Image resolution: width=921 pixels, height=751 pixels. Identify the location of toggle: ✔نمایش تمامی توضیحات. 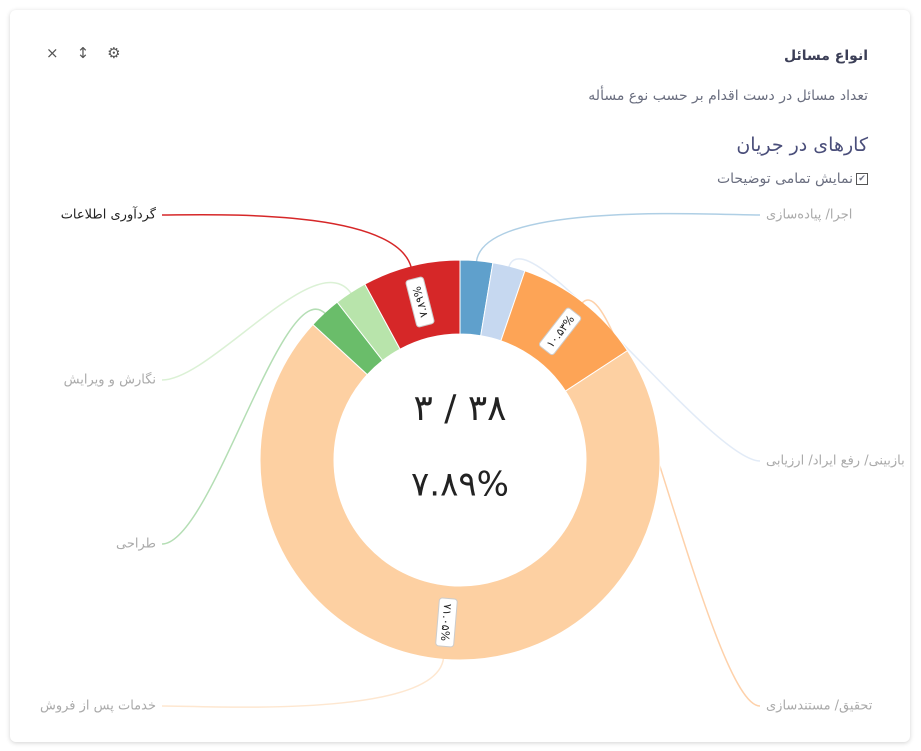
(792, 179).